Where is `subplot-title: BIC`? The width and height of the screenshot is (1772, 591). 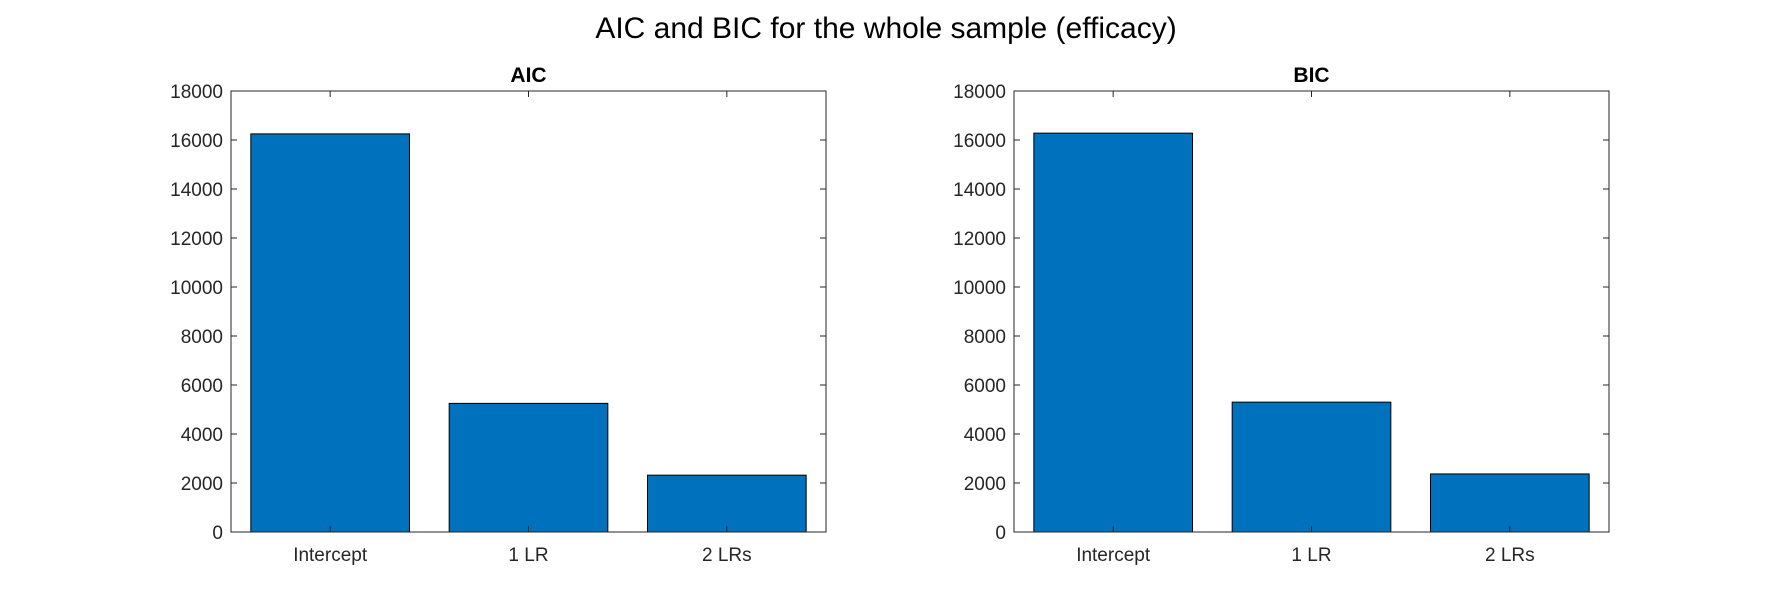
subplot-title: BIC is located at coordinates (1311, 75).